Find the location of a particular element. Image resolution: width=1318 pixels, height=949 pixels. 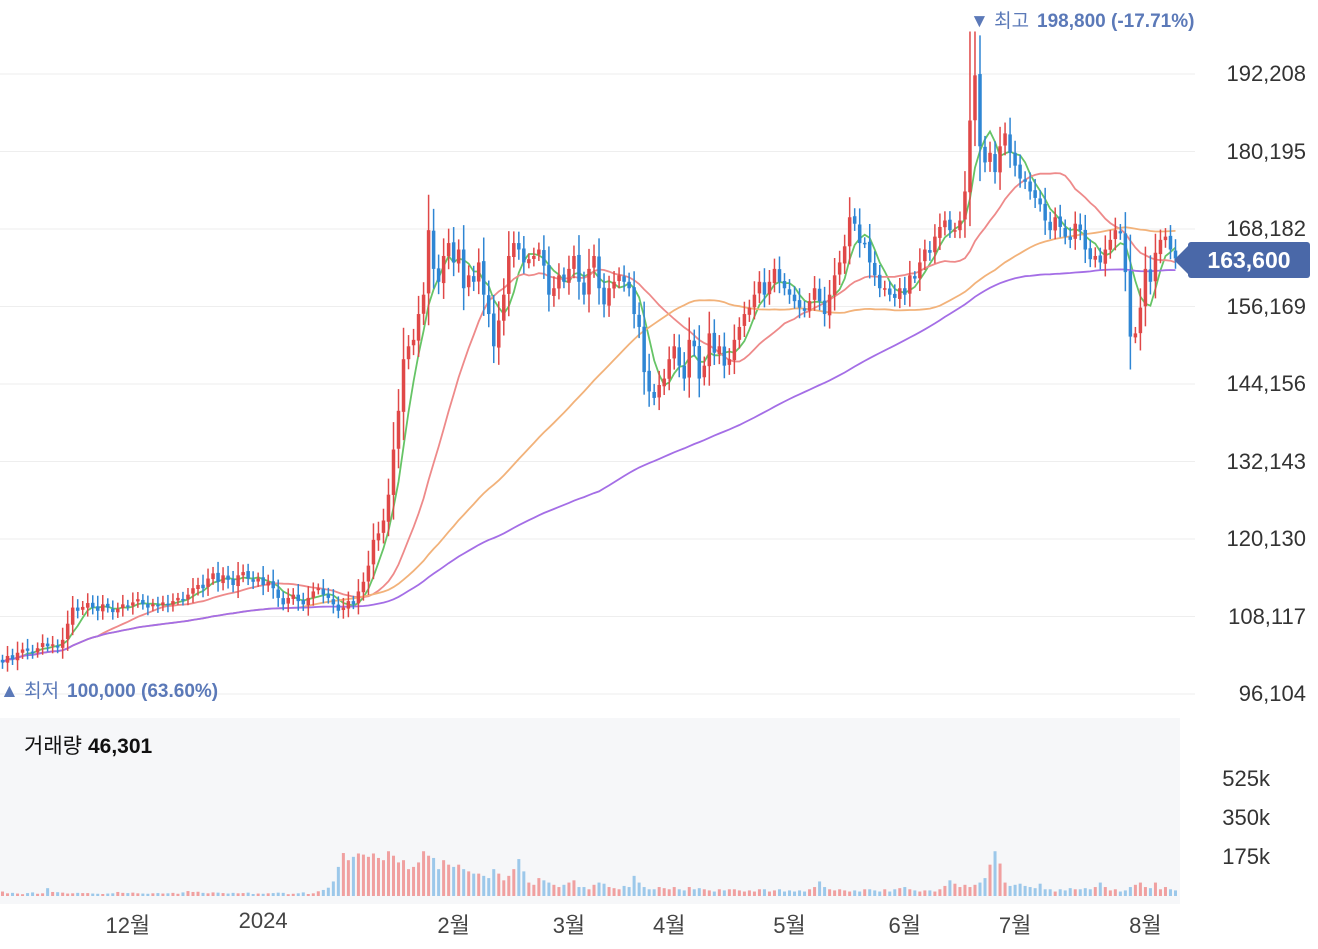

volume-axis-label: 175k is located at coordinates (1246, 856).